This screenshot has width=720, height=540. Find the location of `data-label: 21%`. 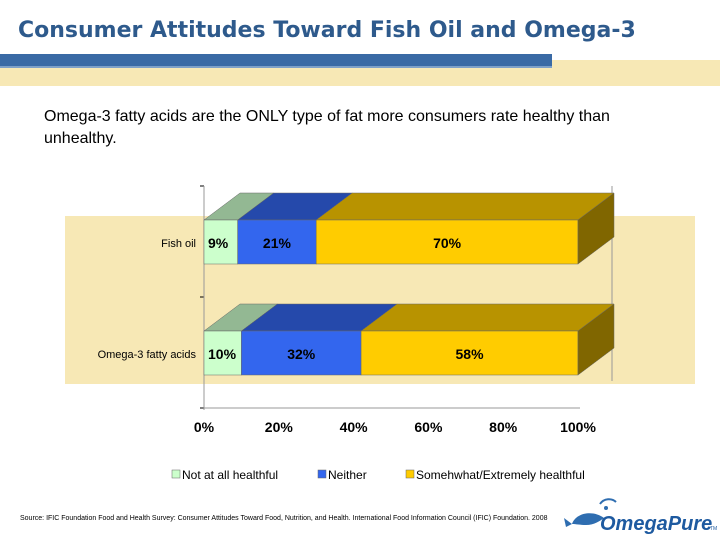

data-label: 21% is located at coordinates (277, 243).